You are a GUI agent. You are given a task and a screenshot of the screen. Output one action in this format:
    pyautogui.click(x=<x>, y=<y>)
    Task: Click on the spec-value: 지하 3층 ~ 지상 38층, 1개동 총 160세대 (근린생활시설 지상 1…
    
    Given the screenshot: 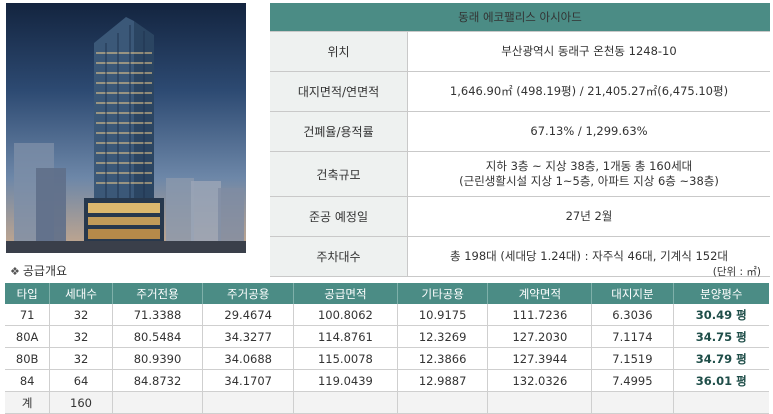 What is the action you would take?
    pyautogui.click(x=588, y=174)
    